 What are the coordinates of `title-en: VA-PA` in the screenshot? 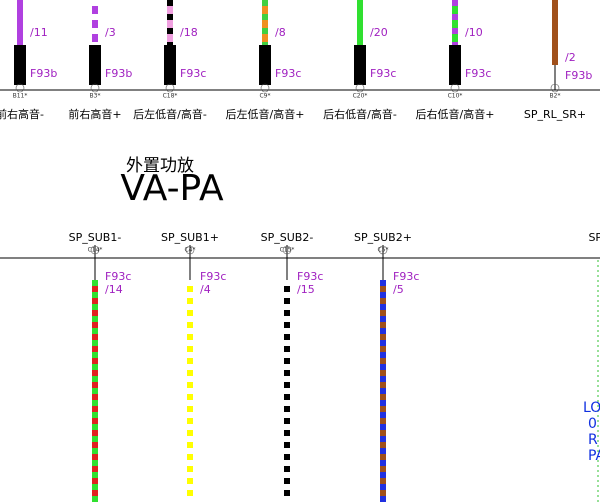 It's located at (172, 188).